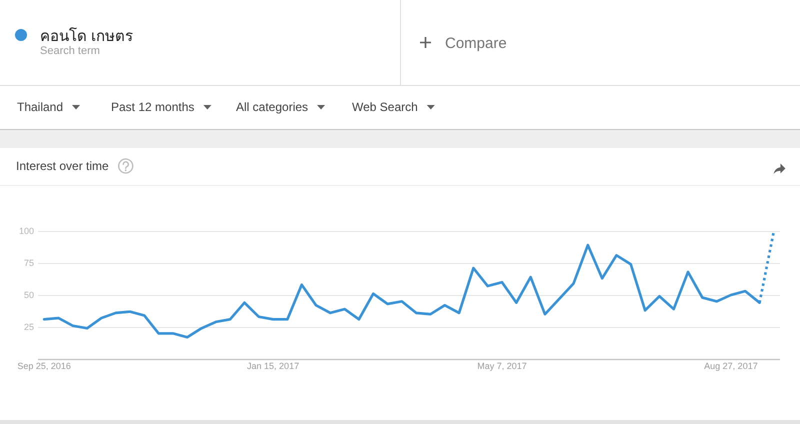  I want to click on y-tick-label: 75, so click(29, 263).